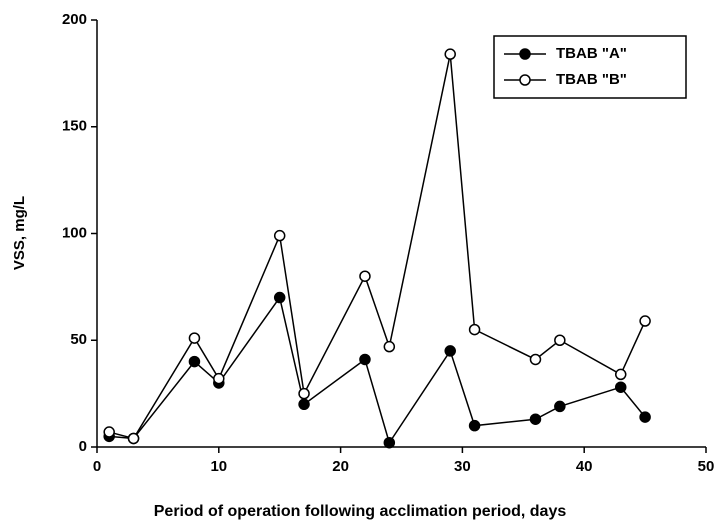 The height and width of the screenshot is (523, 719). Describe the element at coordinates (584, 466) in the screenshot. I see `x-tick-label: 40` at that location.